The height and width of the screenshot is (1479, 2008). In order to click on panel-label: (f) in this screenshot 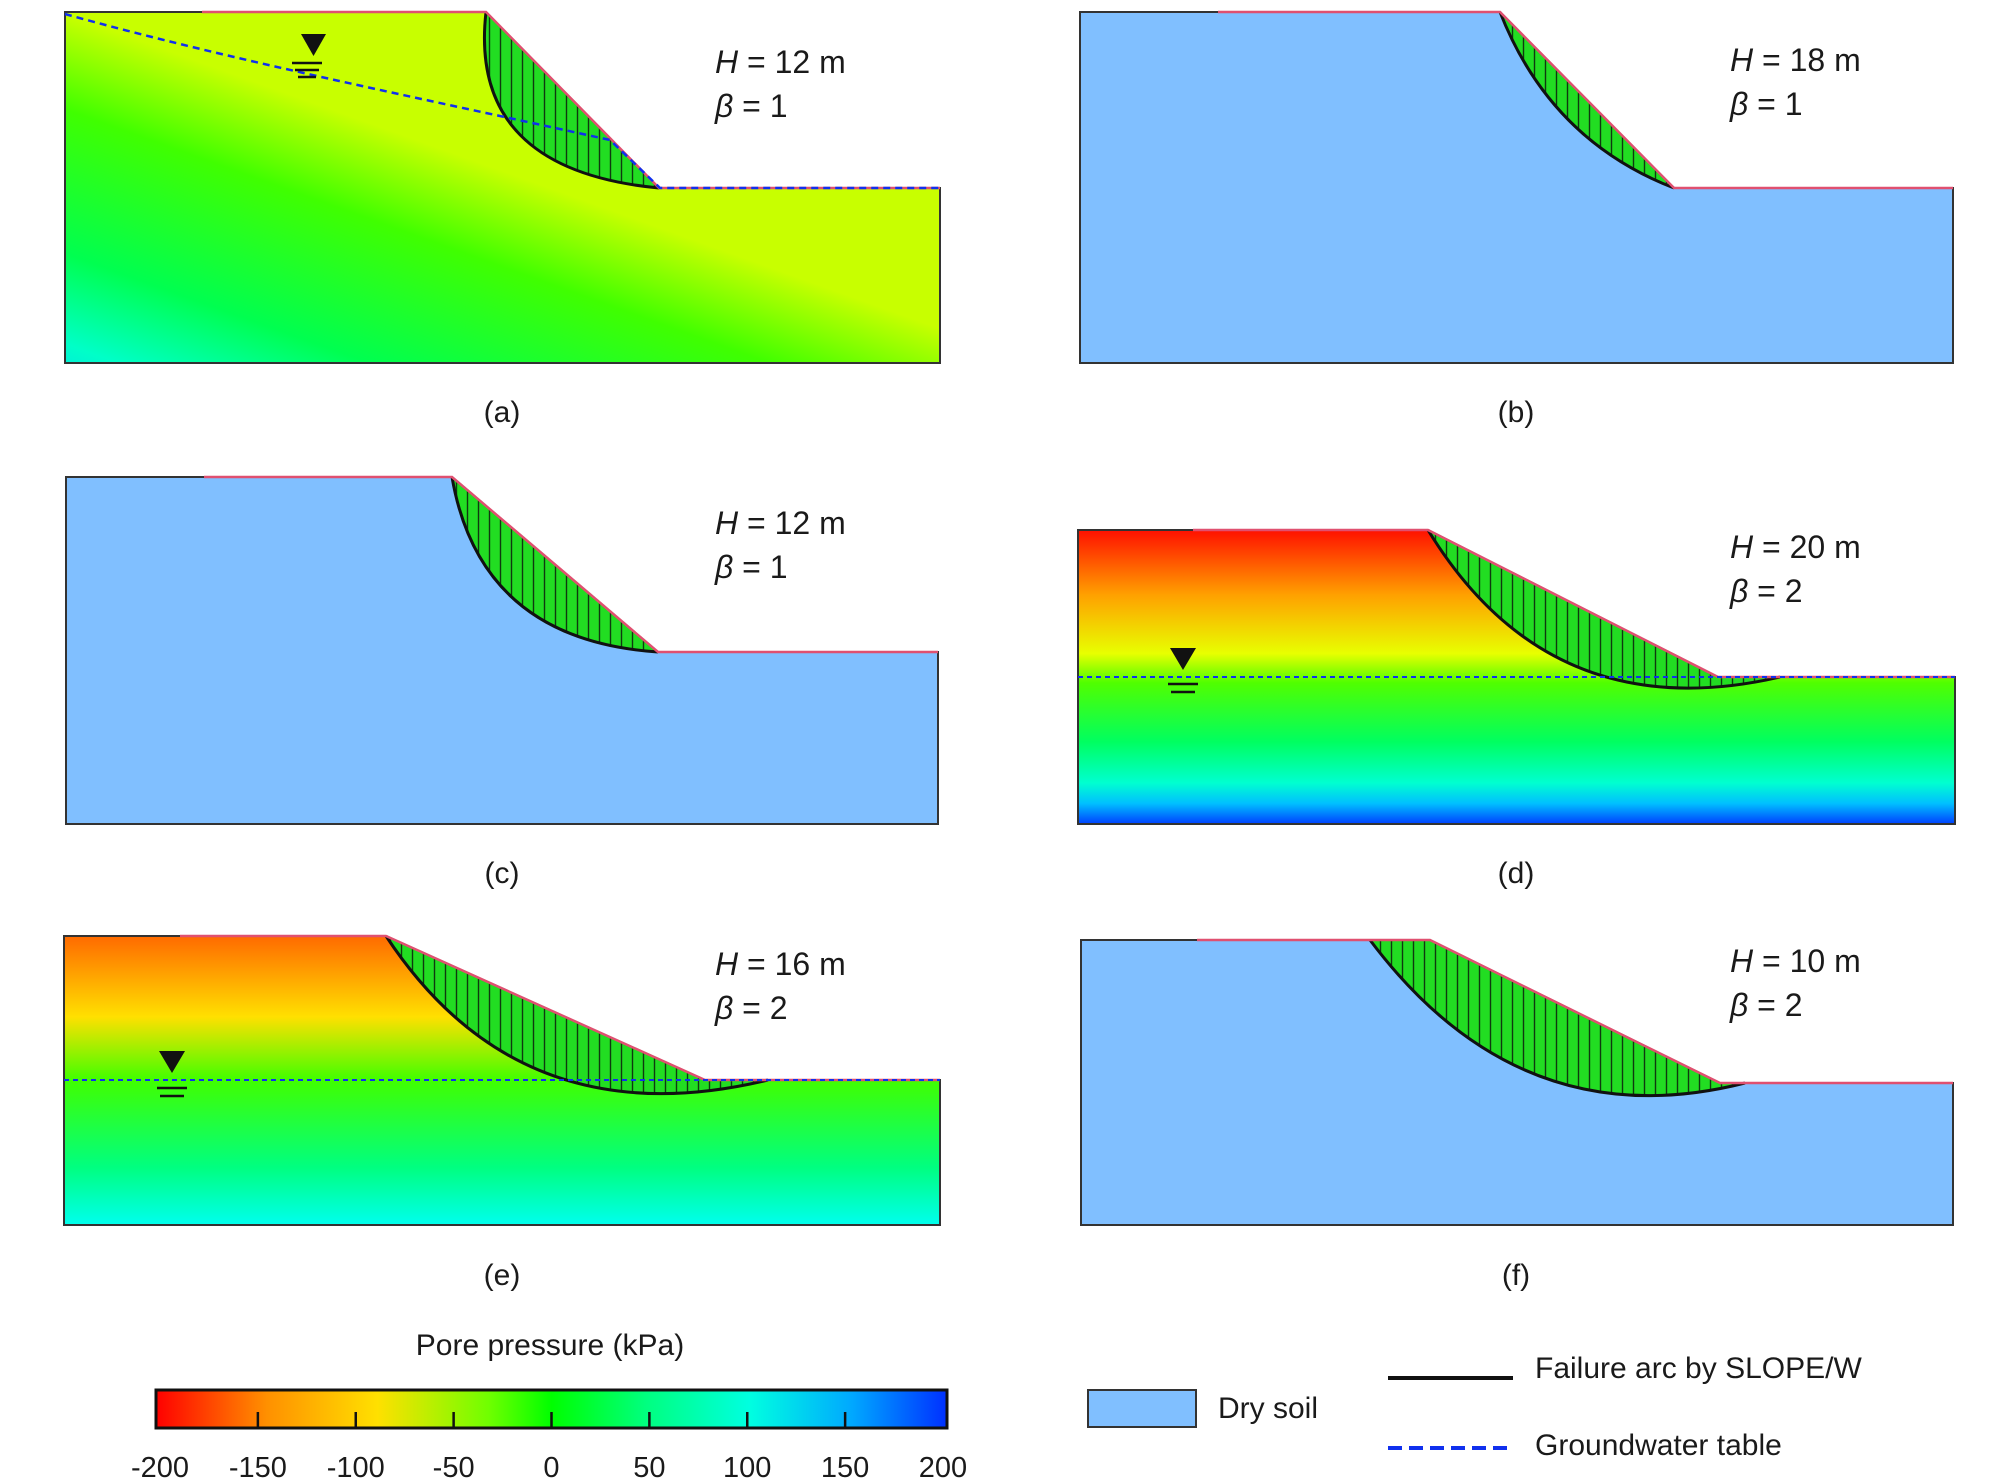, I will do `click(1516, 1275)`.